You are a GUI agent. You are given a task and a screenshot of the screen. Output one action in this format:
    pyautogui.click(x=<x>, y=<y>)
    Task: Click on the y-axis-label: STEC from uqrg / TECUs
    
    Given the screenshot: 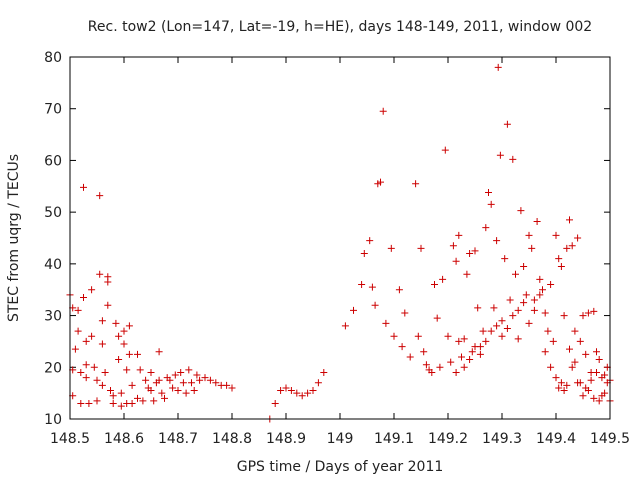 What is the action you would take?
    pyautogui.click(x=14, y=238)
    